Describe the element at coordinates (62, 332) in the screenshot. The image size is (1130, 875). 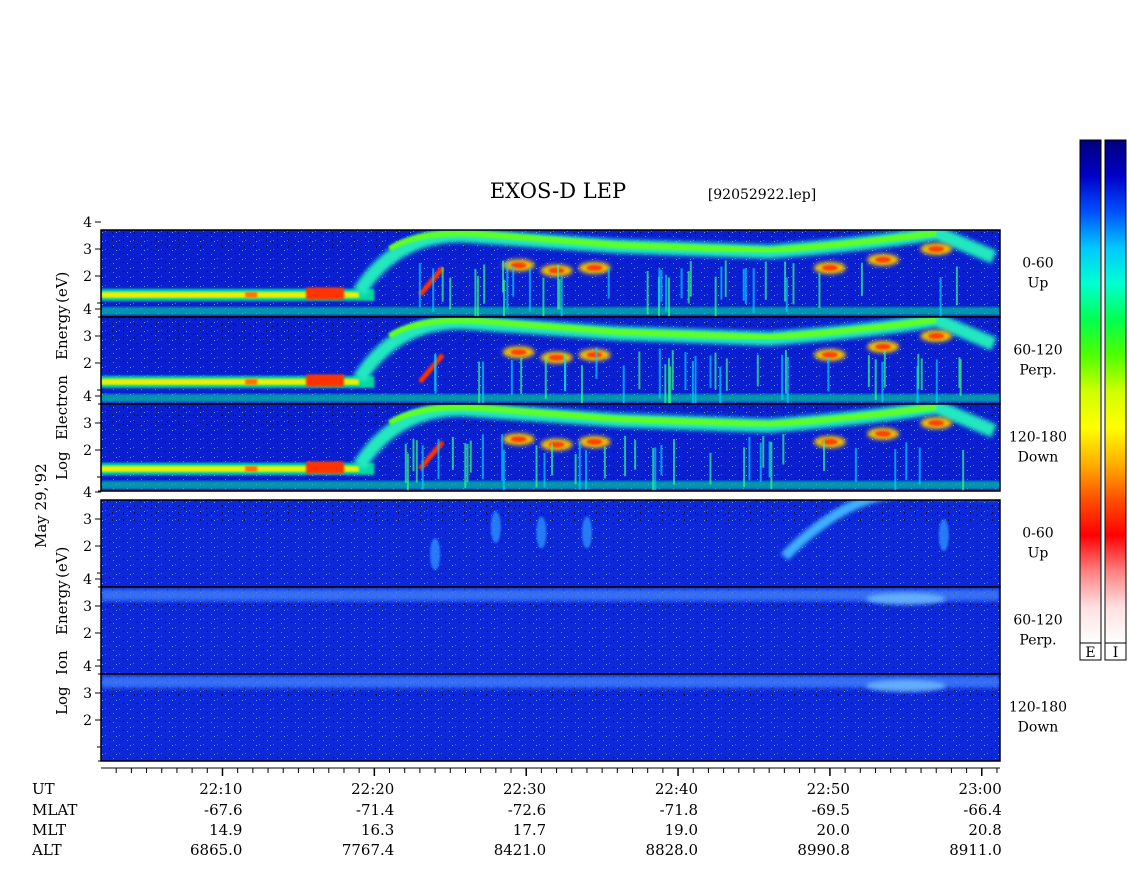
I see `electron-axis-label-word-3: Energy` at that location.